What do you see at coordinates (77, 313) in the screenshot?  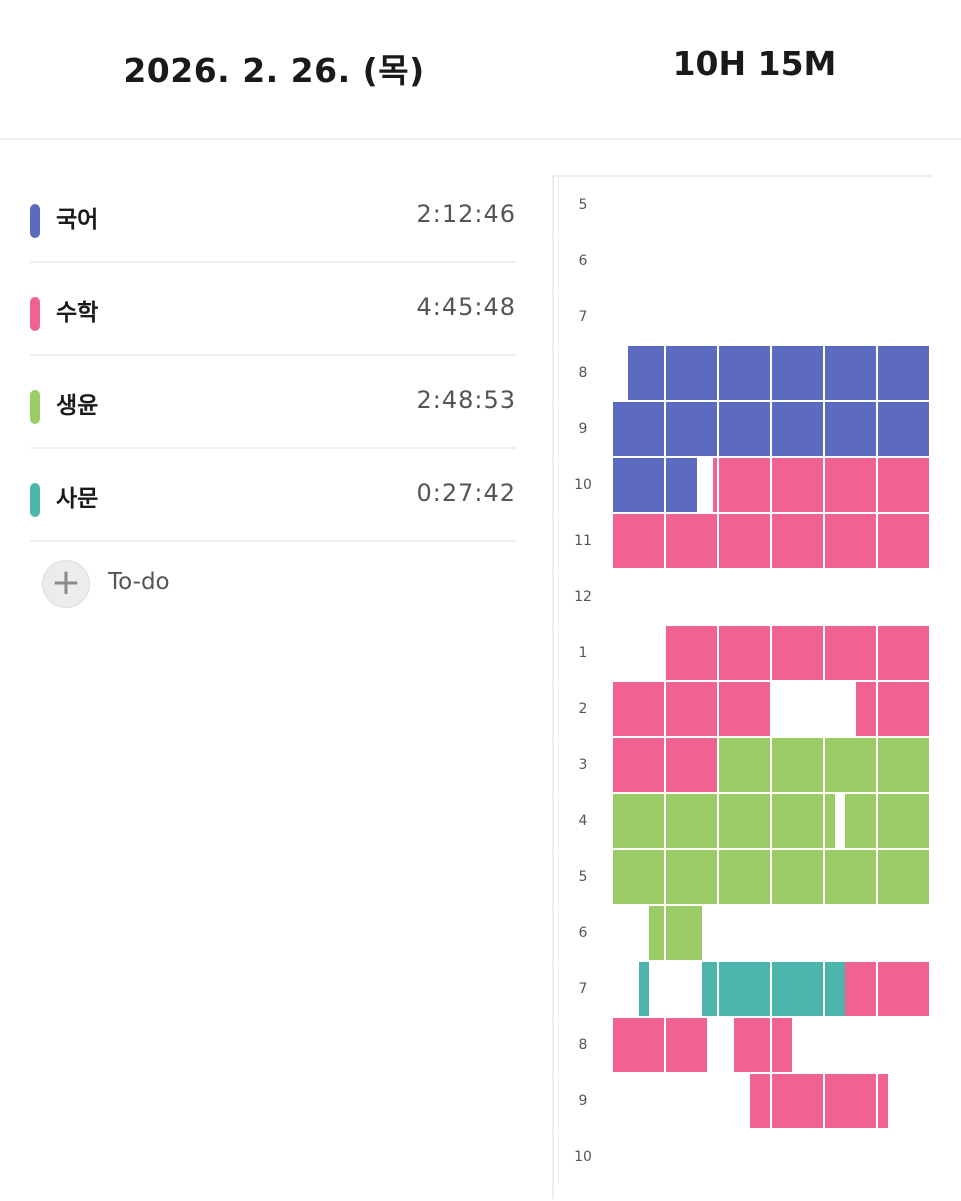 I see `subject-name: 수학` at bounding box center [77, 313].